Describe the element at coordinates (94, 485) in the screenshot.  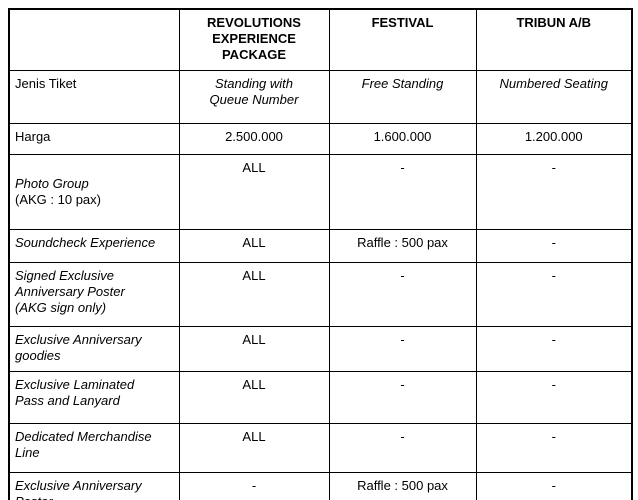
I see `row-label-anniversary-poster: Exclusive Anniversary Poster` at that location.